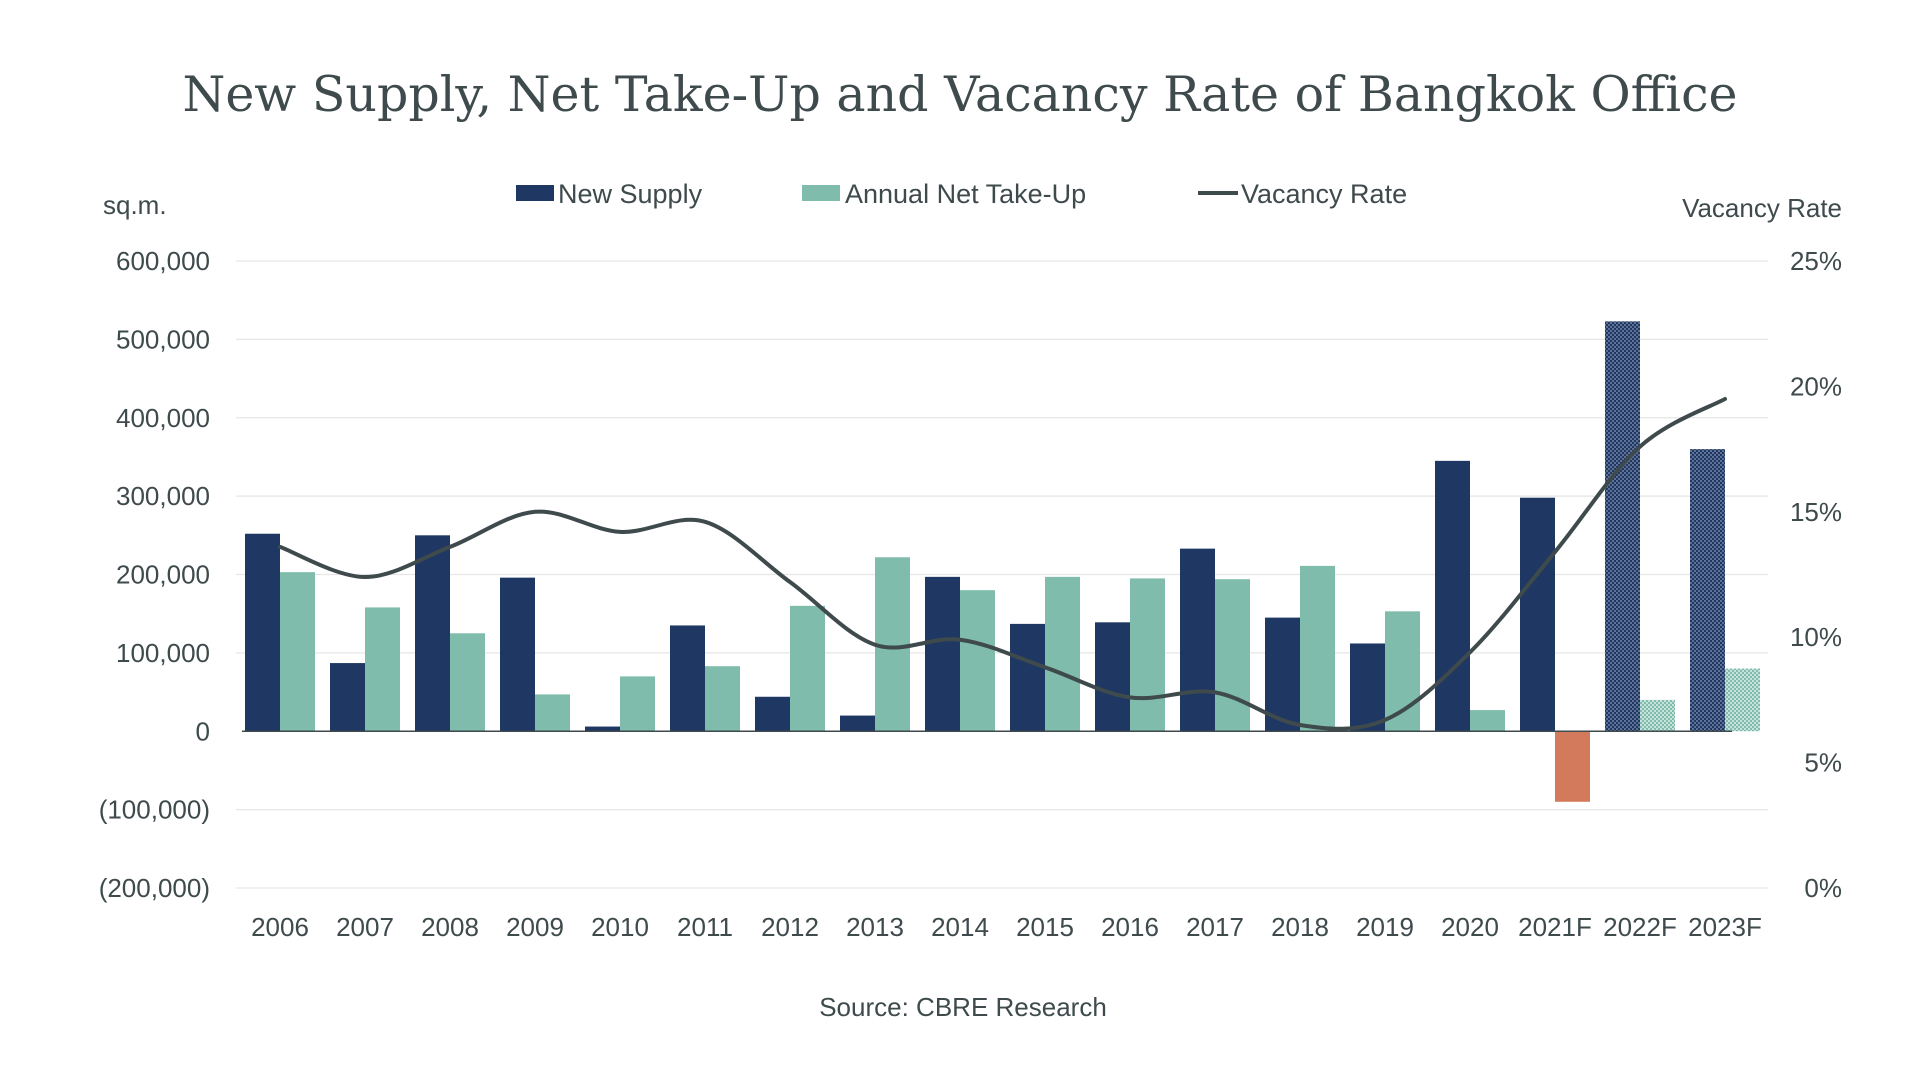 The width and height of the screenshot is (1920, 1080). I want to click on bar-new-supply-2012, so click(772, 714).